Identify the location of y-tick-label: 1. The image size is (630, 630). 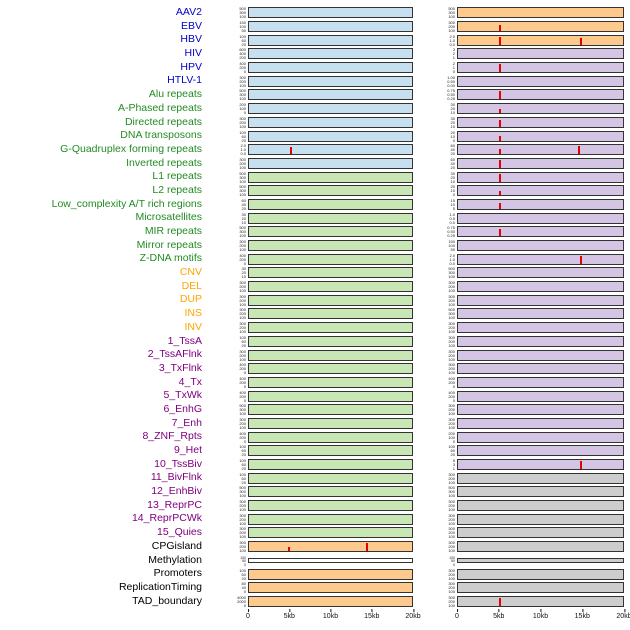
(453, 58).